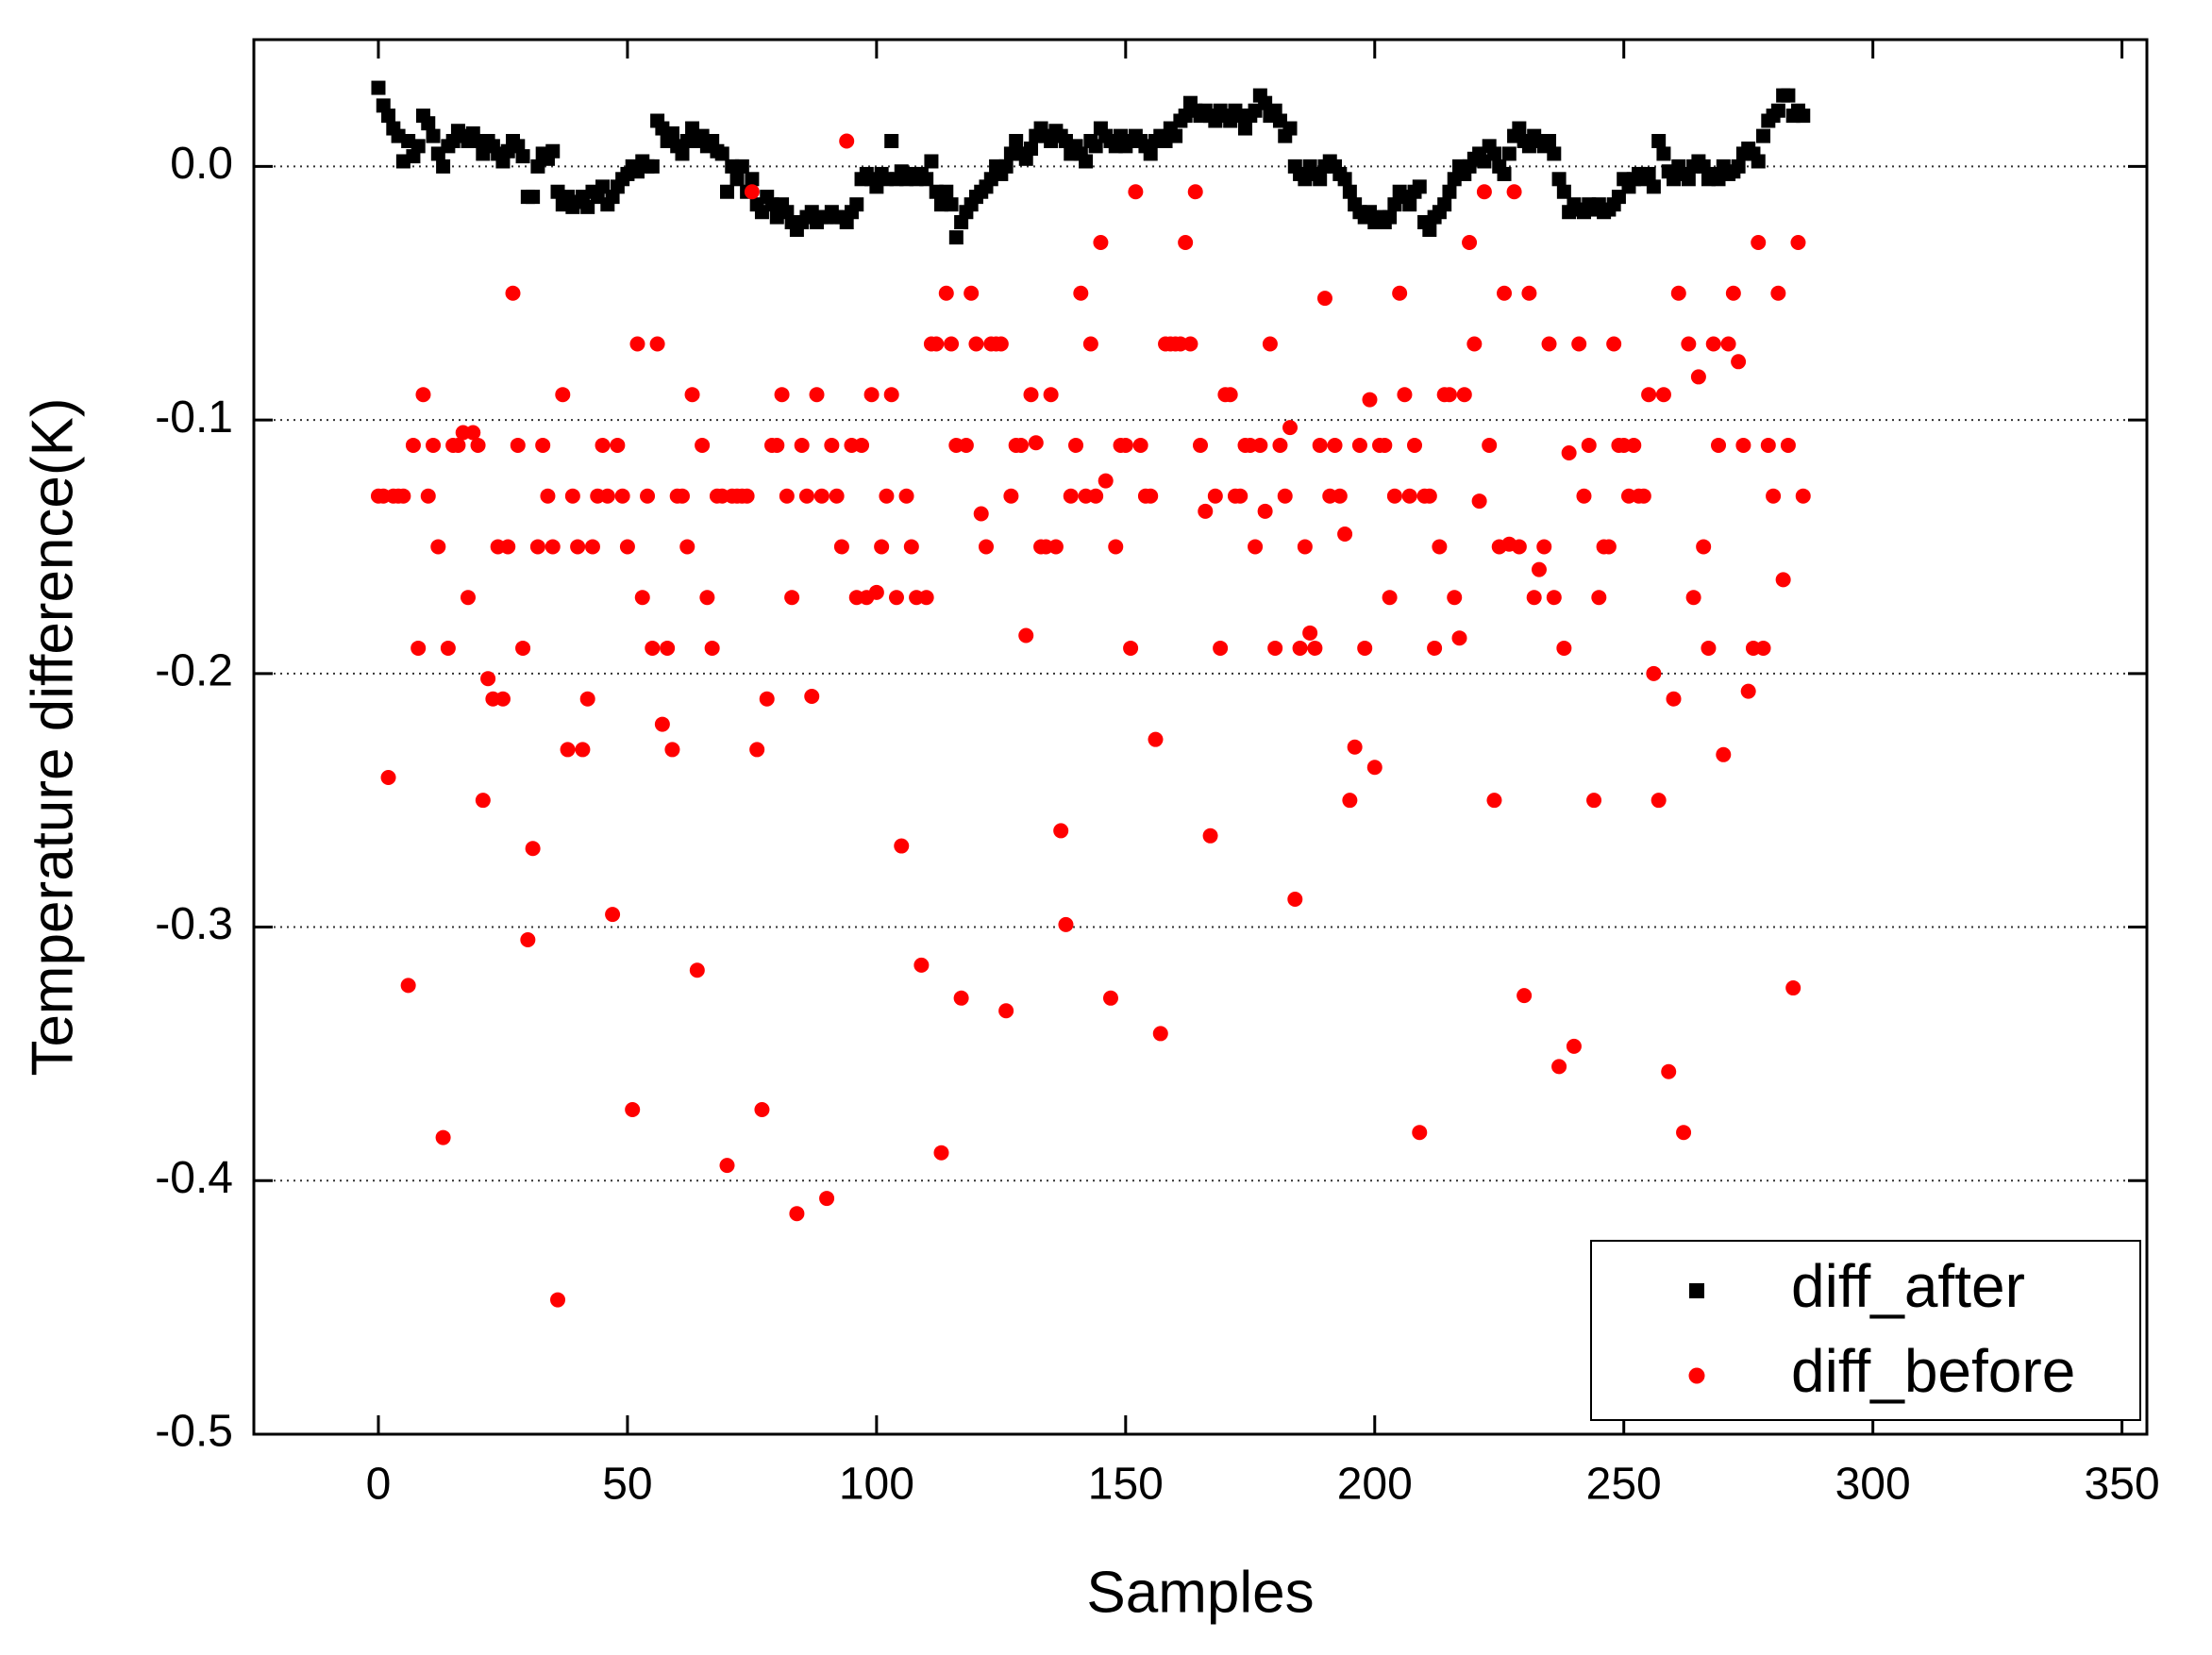  I want to click on y-tick-label: -0.5, so click(194, 1432).